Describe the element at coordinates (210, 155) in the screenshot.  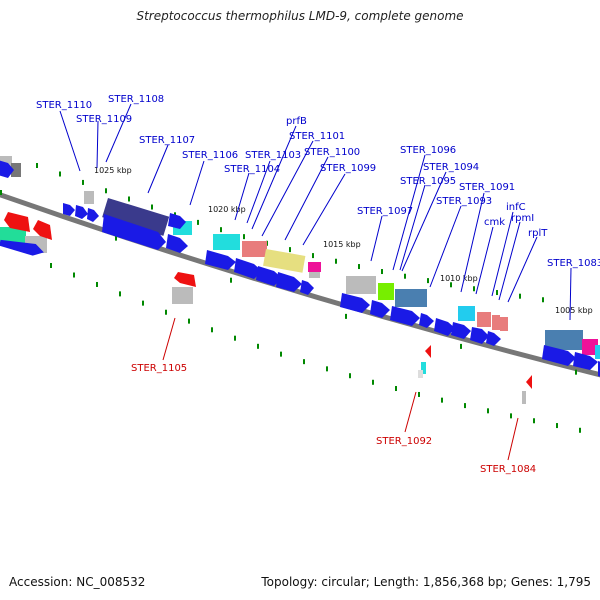
I see `gene-label-ster-1106: STER_1106` at that location.